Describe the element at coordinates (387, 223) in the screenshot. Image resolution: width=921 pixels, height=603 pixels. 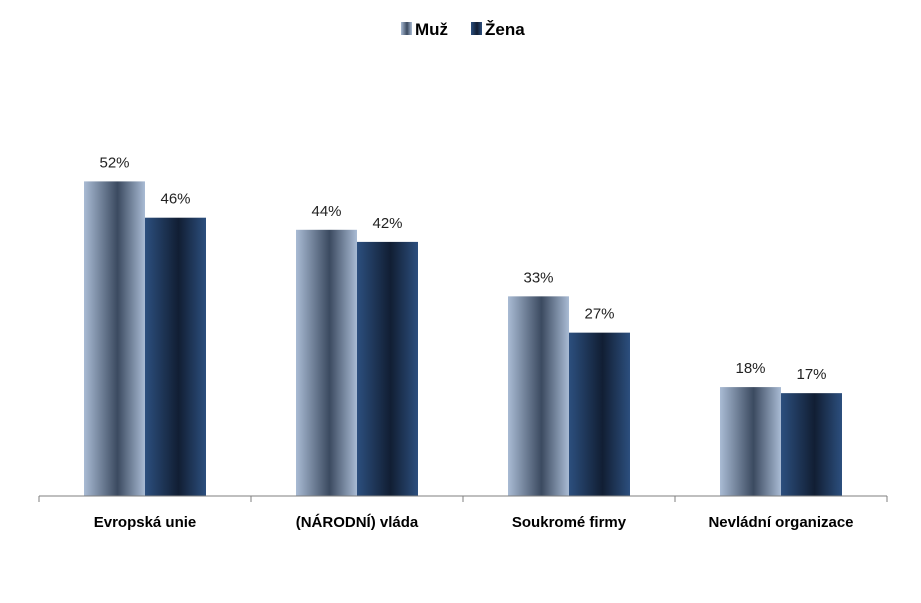
I see `data-label-zena-1: 42%` at that location.